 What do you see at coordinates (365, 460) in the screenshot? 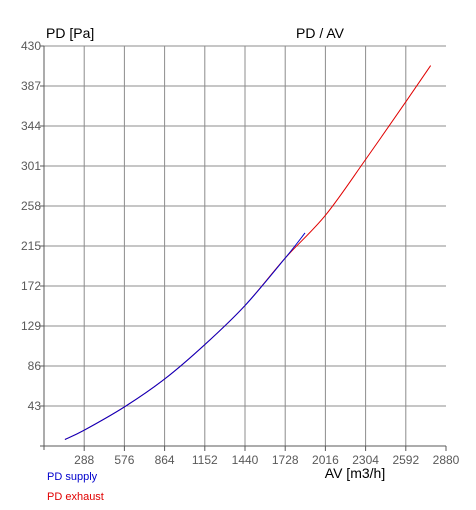
I see `x-tick-label: 2304` at bounding box center [365, 460].